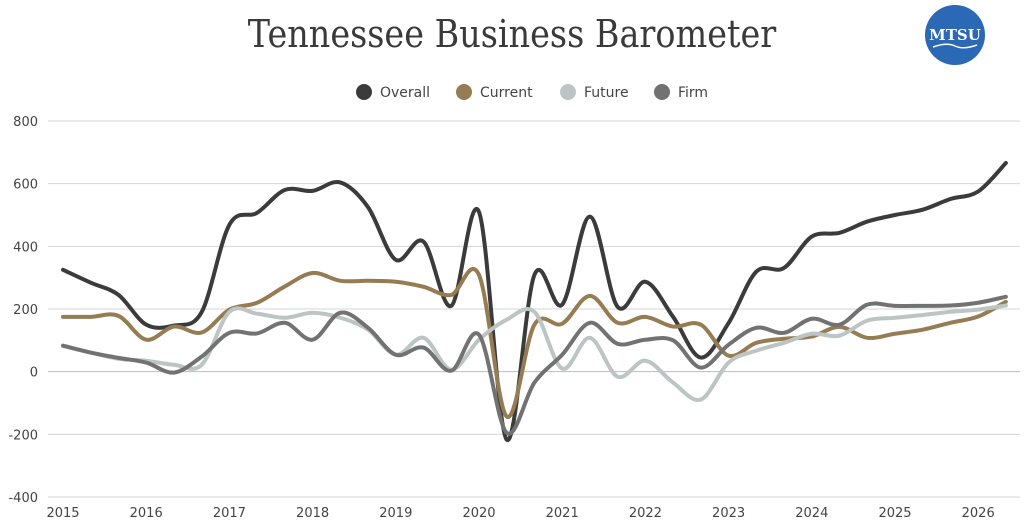 The image size is (1024, 528). Describe the element at coordinates (645, 513) in the screenshot. I see `x-tick-label: 2022` at that location.